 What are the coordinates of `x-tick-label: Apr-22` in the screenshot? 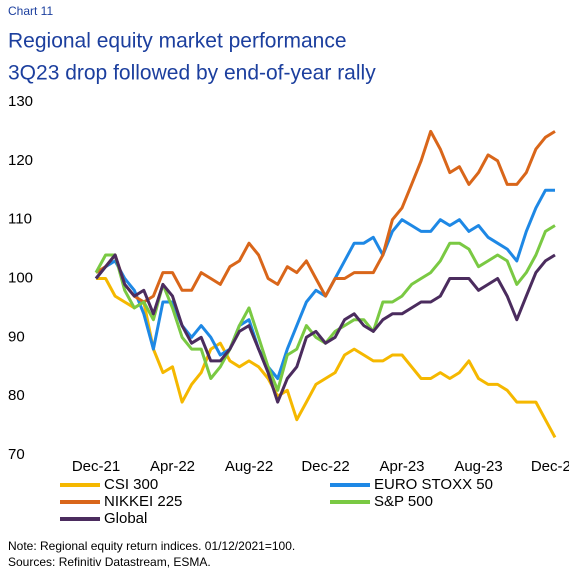 It's located at (172, 466).